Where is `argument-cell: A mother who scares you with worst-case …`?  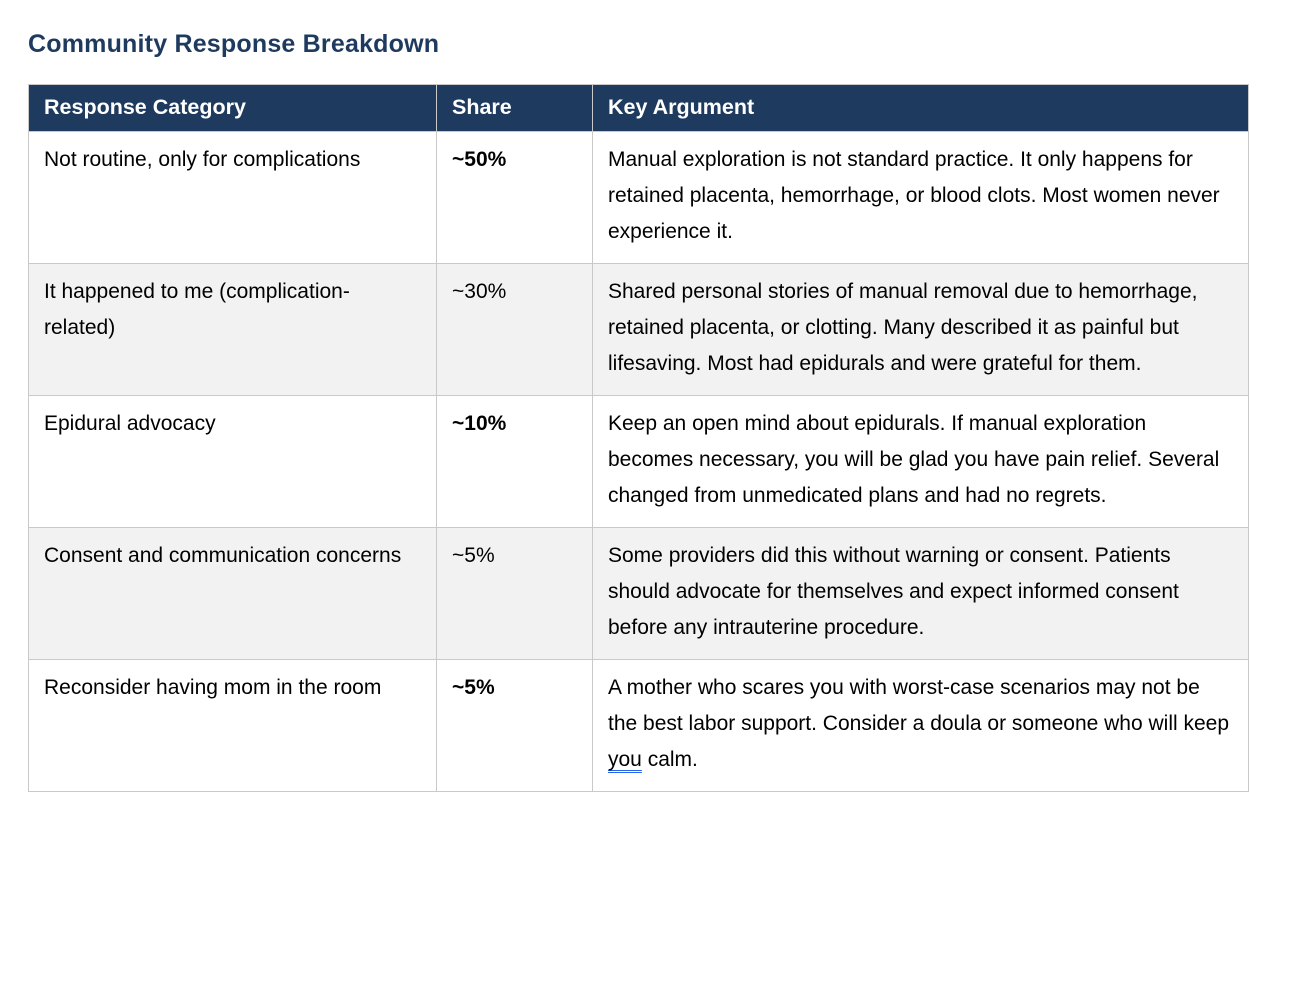 argument-cell: A mother who scares you with worst-case … is located at coordinates (920, 725).